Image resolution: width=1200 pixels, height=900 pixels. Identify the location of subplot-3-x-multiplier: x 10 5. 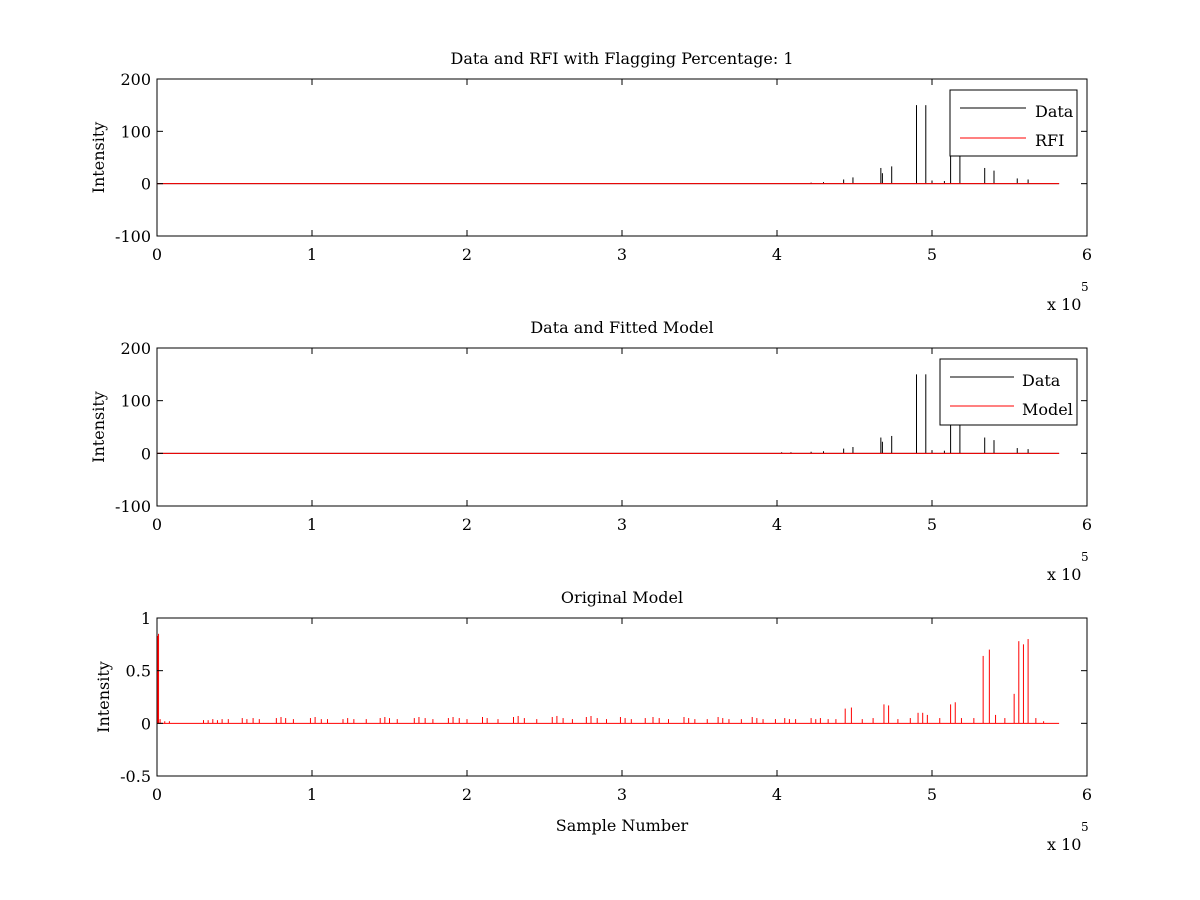
(1068, 837).